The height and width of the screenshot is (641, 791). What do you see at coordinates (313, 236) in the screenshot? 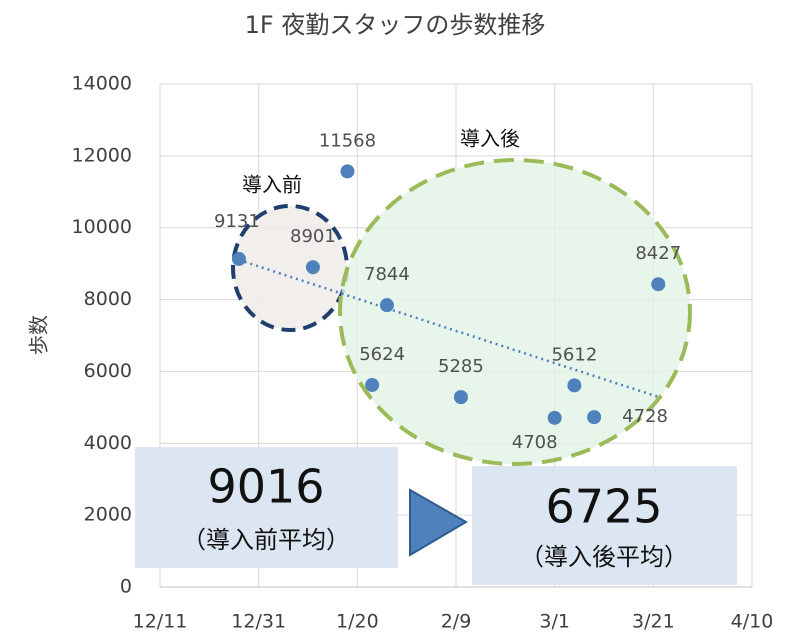
I see `data-label: 8901` at bounding box center [313, 236].